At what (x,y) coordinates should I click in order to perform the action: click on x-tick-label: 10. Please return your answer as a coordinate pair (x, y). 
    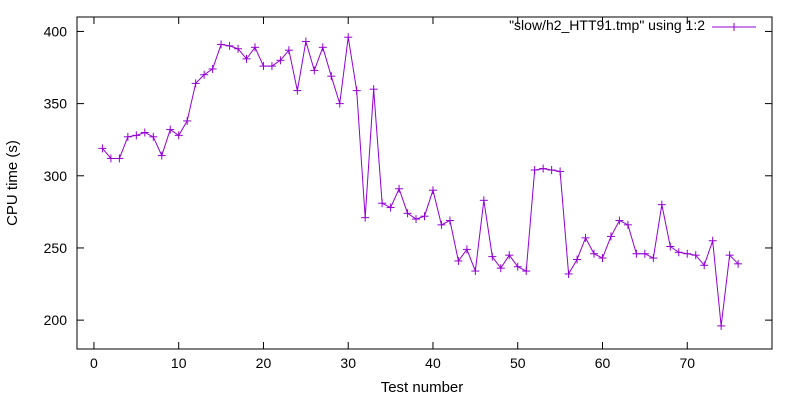
    Looking at the image, I should click on (179, 363).